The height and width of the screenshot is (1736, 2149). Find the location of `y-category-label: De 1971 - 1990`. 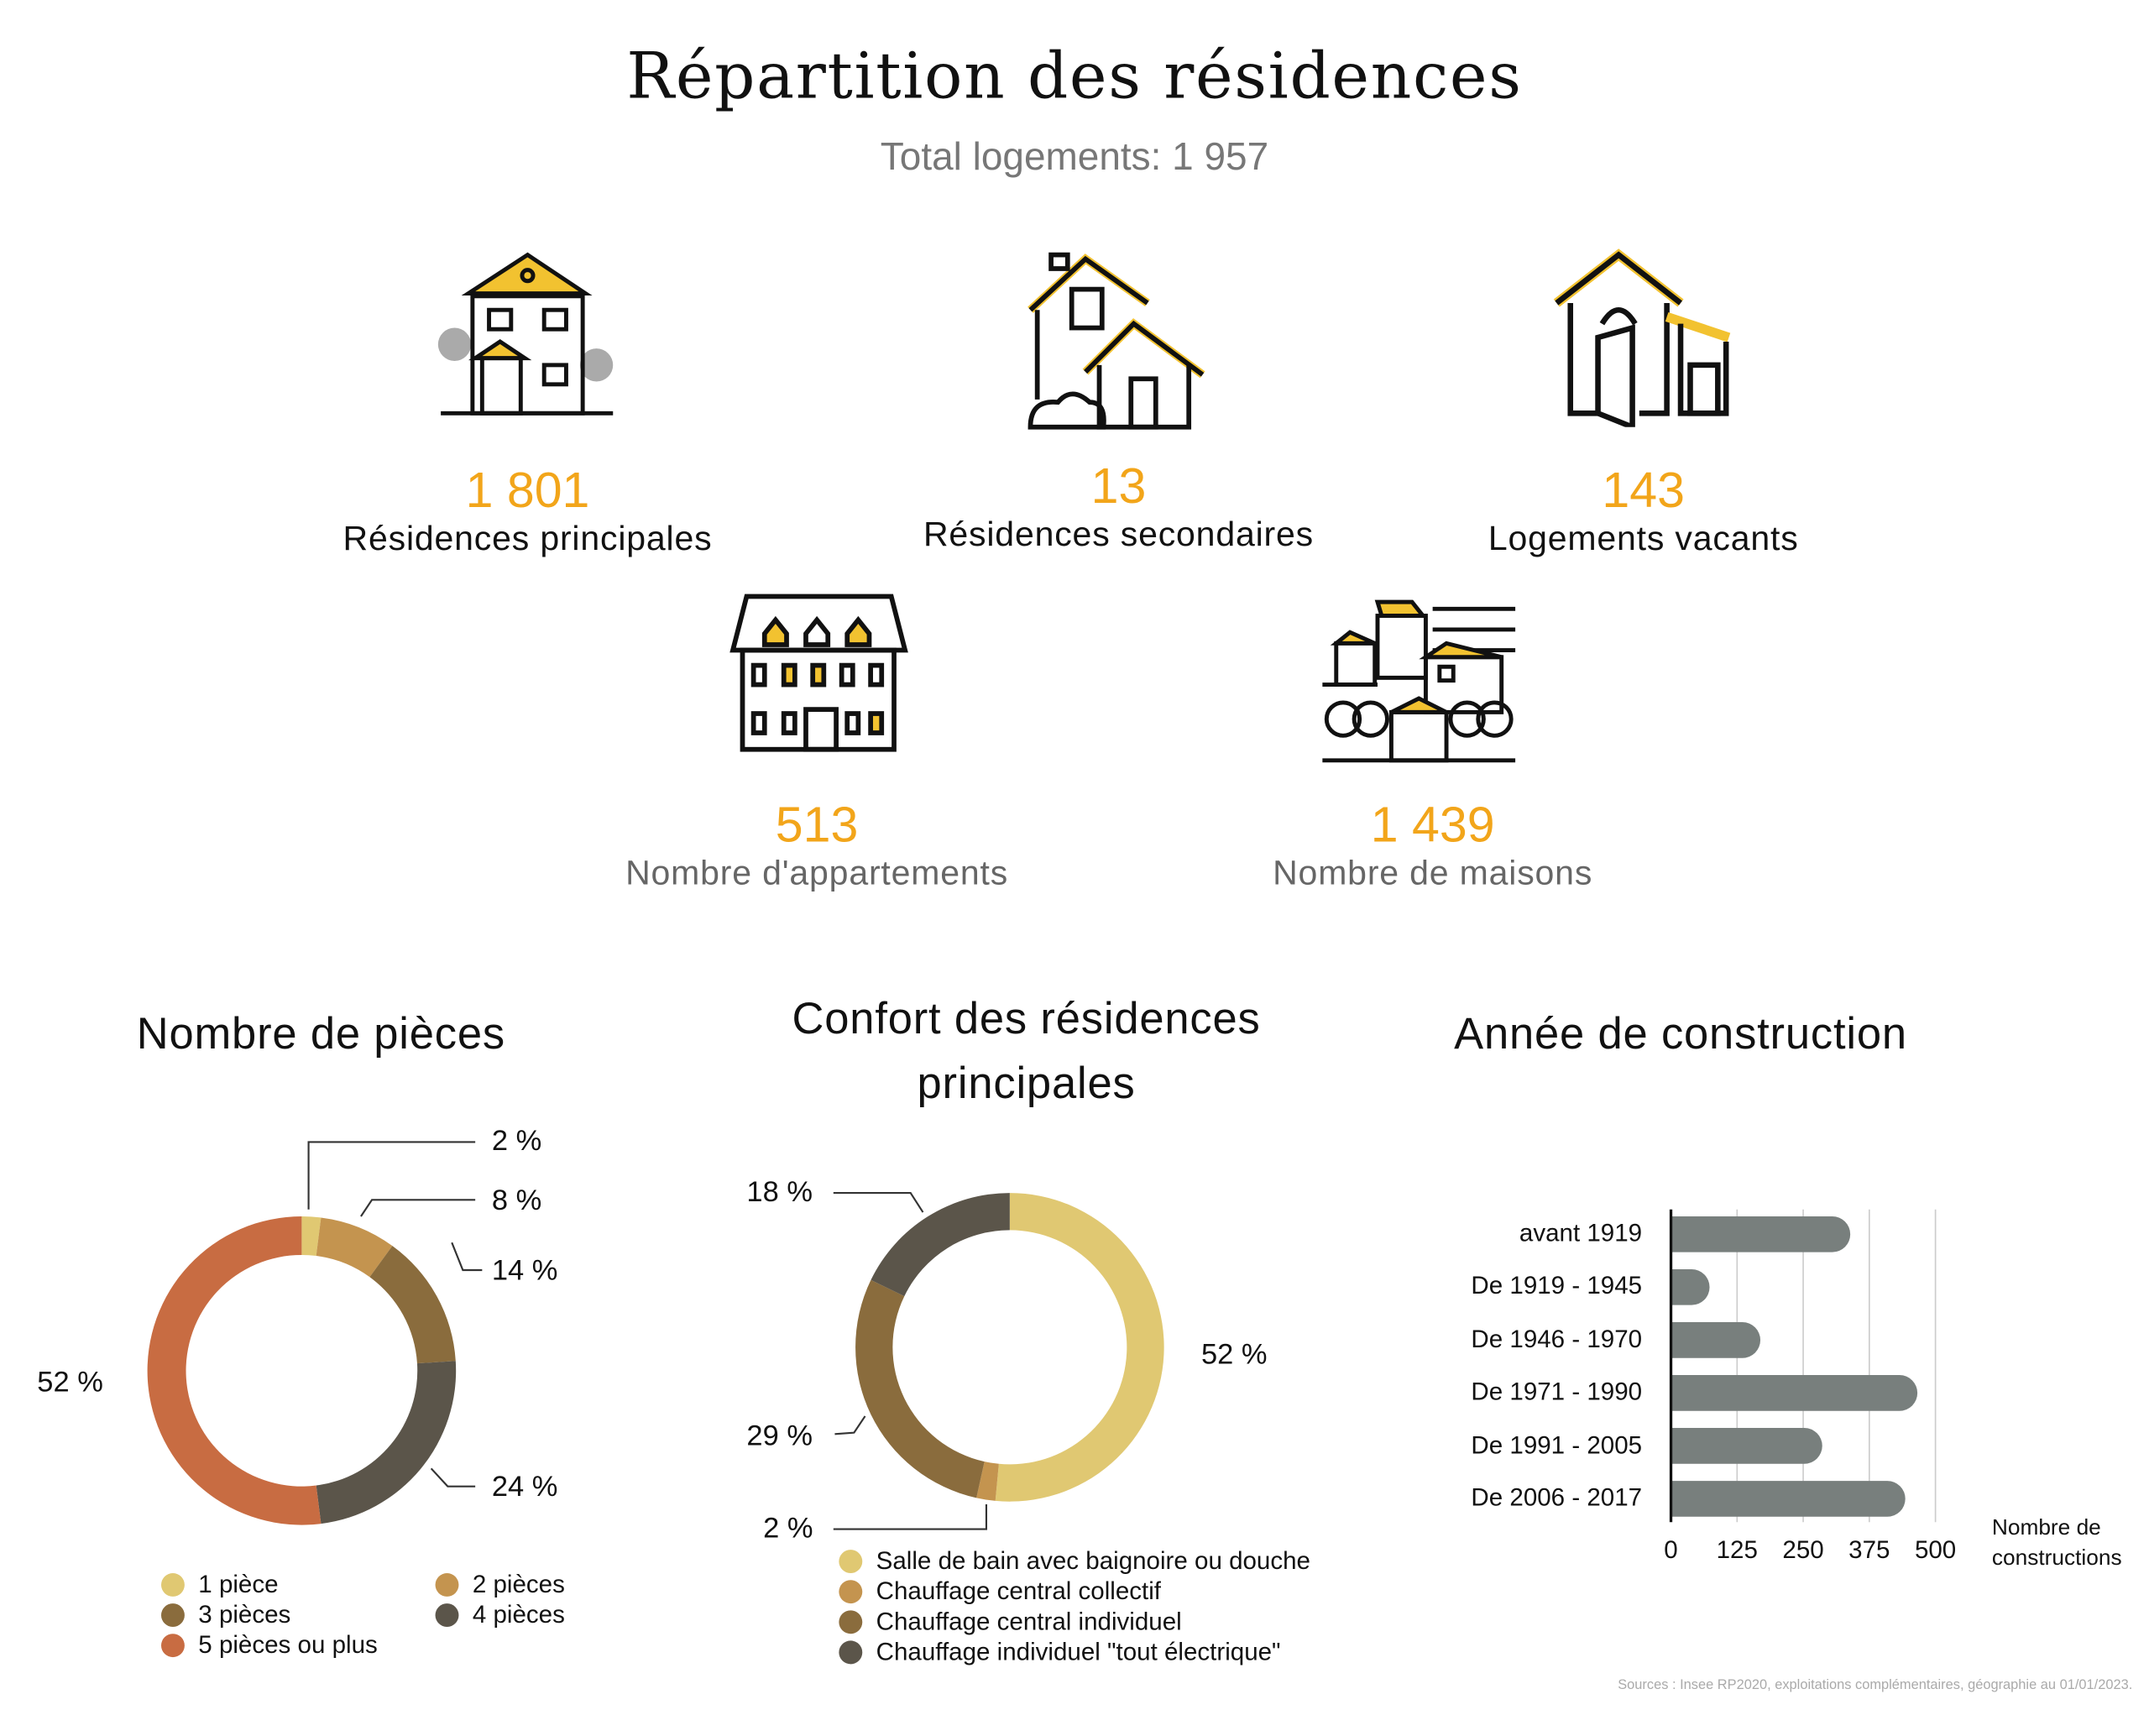

y-category-label: De 1971 - 1990 is located at coordinates (1557, 1392).